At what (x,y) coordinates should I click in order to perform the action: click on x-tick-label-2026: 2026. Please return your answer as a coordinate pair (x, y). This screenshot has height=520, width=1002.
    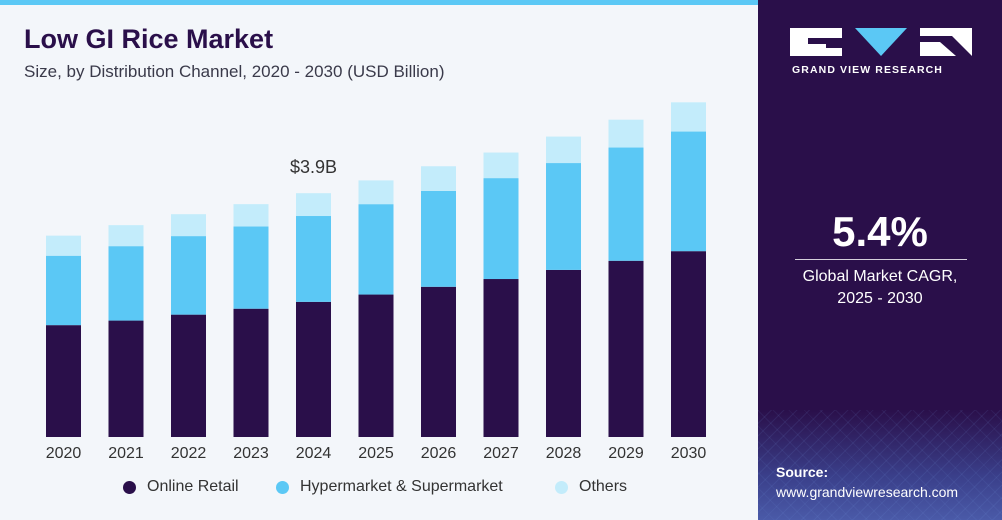
    Looking at the image, I should click on (439, 453).